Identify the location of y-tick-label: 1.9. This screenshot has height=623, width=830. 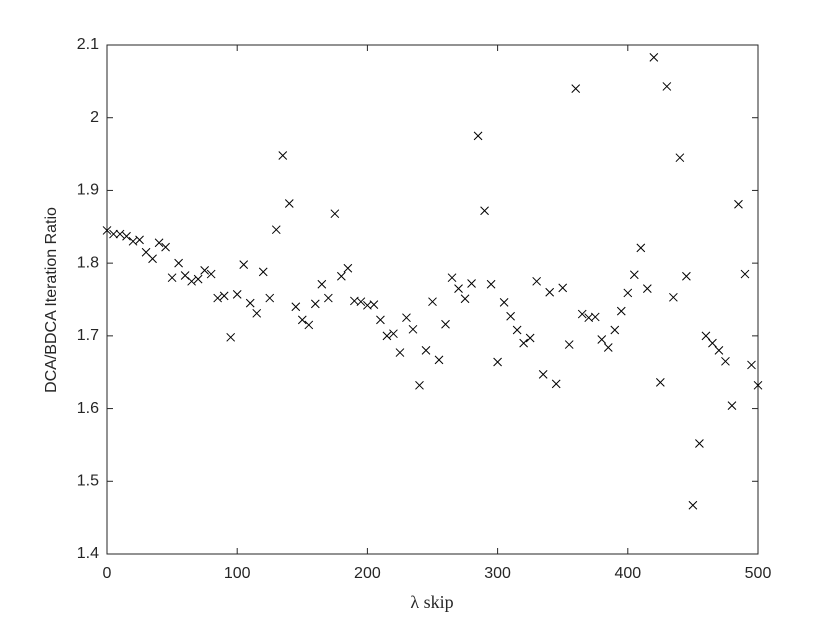
(88, 190).